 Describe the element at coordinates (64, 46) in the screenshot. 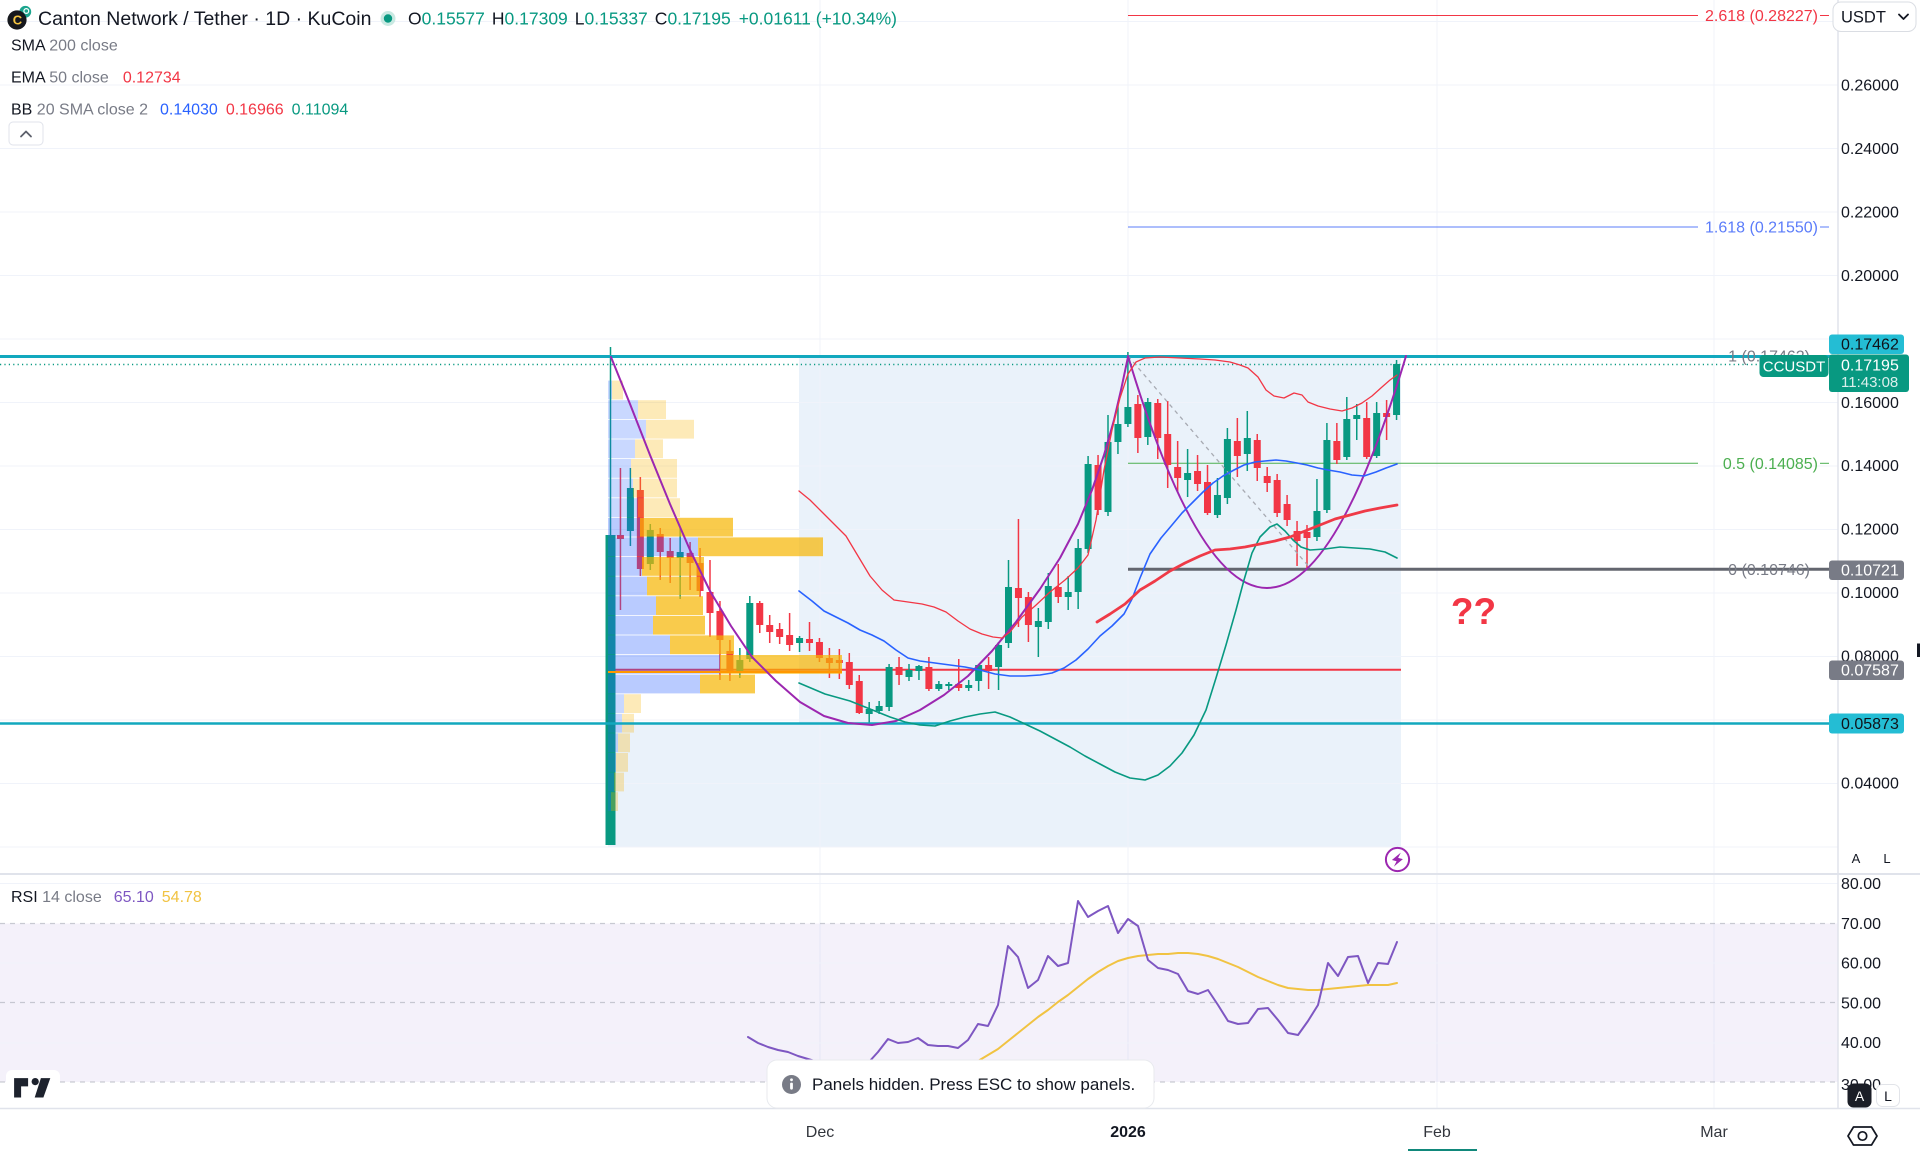

I see `svg-text: SMA 200 close` at that location.